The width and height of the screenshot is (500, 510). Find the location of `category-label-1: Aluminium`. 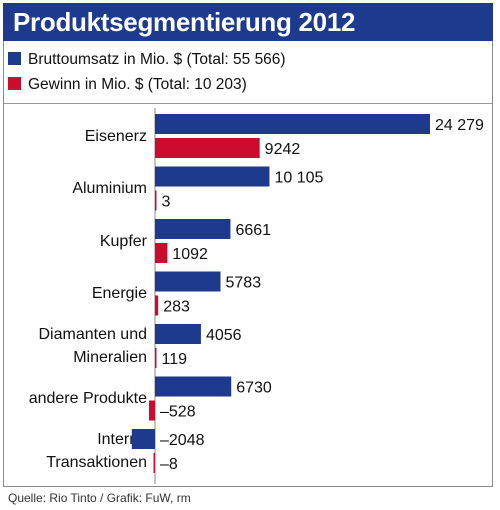

category-label-1: Aluminium is located at coordinates (109, 188).